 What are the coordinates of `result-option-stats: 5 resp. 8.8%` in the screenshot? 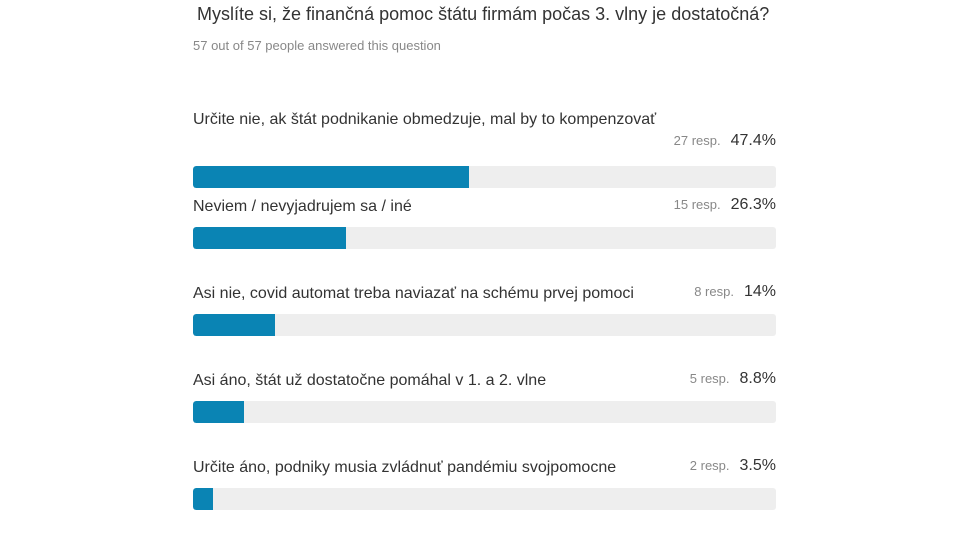 It's located at (733, 379).